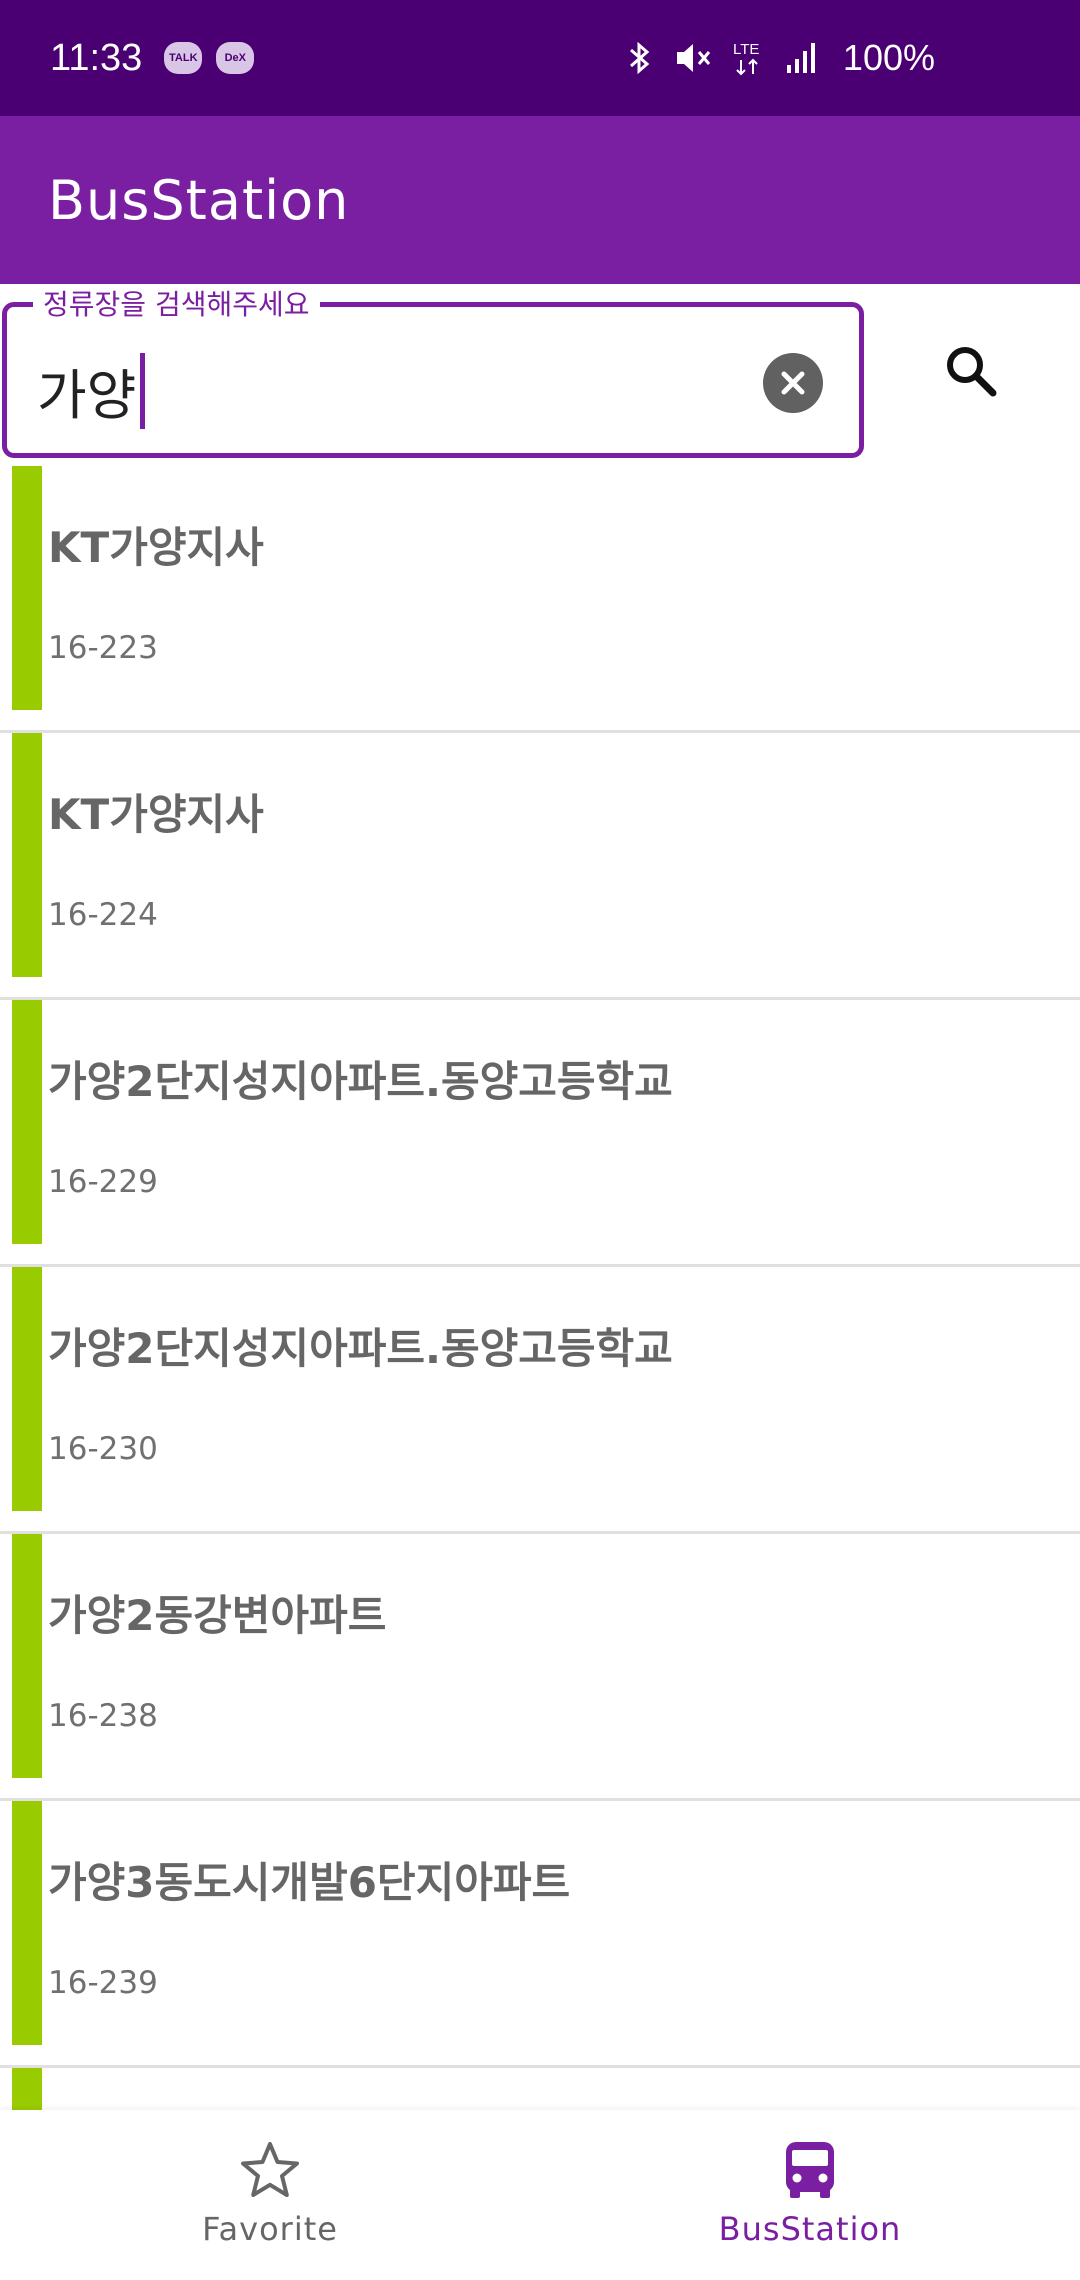 This screenshot has width=1080, height=2280. What do you see at coordinates (87, 395) in the screenshot?
I see `search-text: 가양` at bounding box center [87, 395].